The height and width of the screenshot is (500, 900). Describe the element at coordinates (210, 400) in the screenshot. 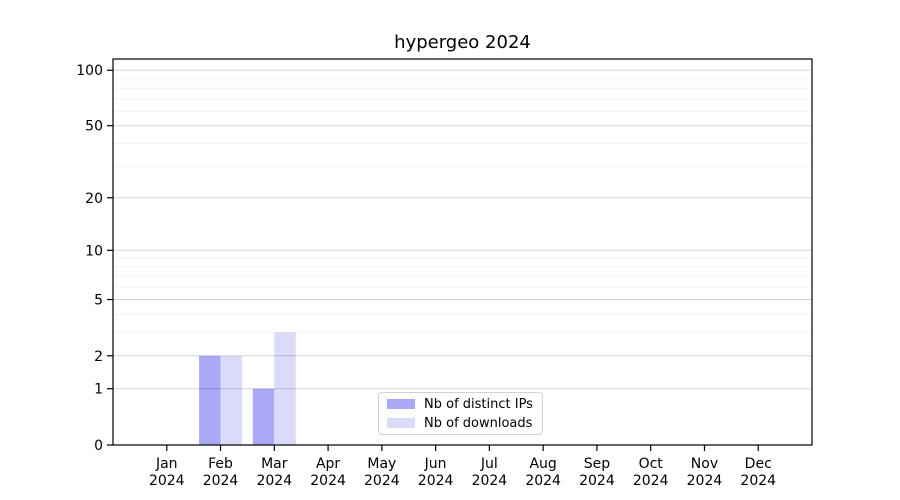

I see `bar-feb-distinct-ips` at that location.